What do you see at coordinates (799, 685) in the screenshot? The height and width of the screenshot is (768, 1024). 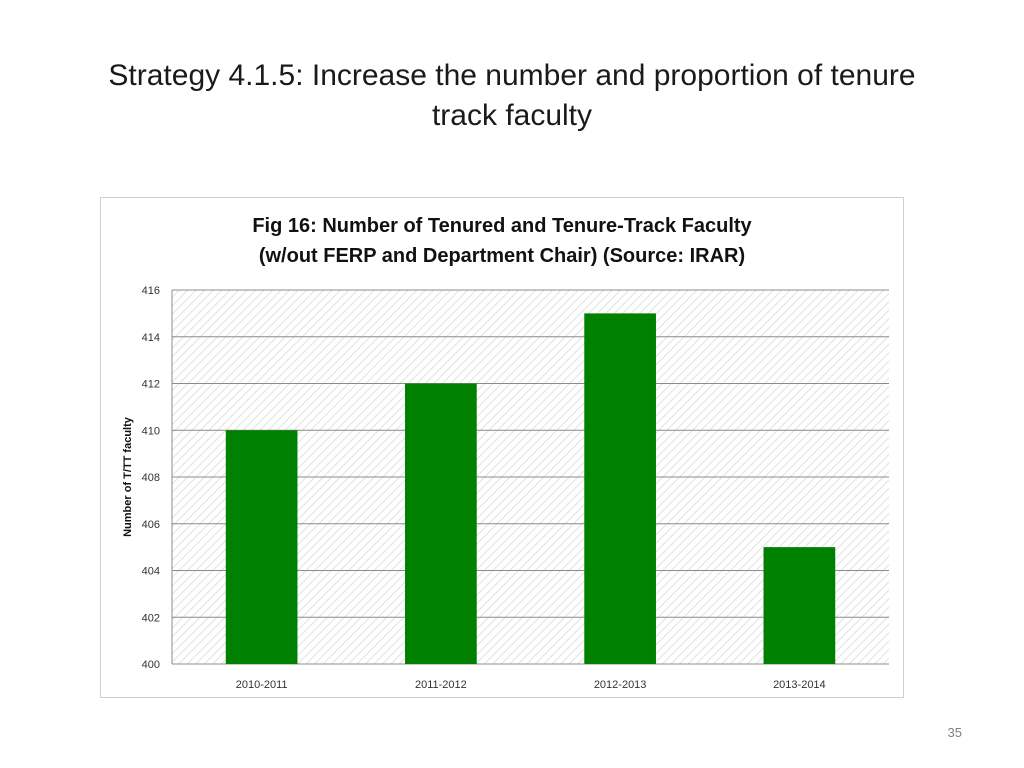 I see `x-tick-label: 2013-2014` at bounding box center [799, 685].